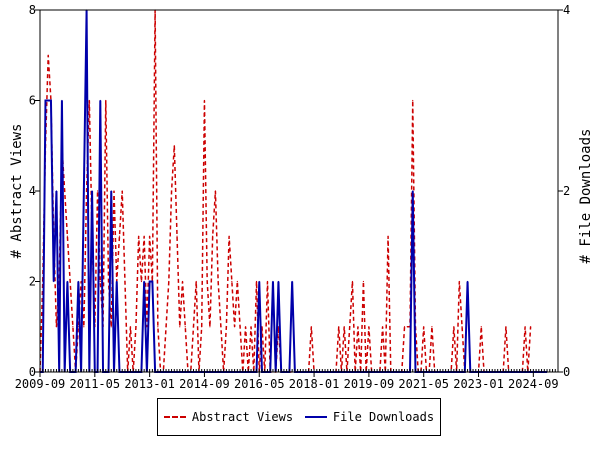  Describe the element at coordinates (32, 372) in the screenshot. I see `y-left-tick-label-0: 0` at that location.